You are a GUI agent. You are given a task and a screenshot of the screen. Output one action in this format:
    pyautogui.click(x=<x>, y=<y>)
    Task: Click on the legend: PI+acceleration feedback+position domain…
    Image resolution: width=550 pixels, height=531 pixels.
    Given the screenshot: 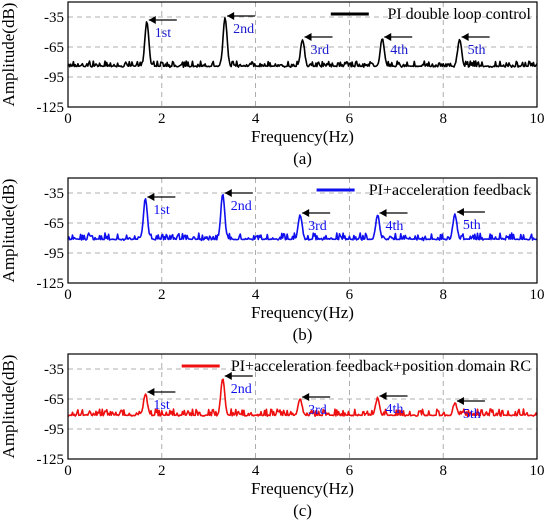 What is the action you would take?
    pyautogui.click(x=356, y=366)
    